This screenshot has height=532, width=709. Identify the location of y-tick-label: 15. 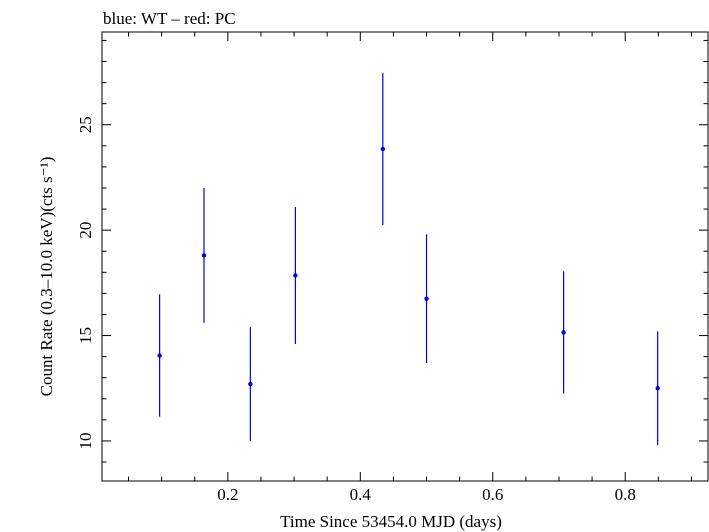
(85, 335).